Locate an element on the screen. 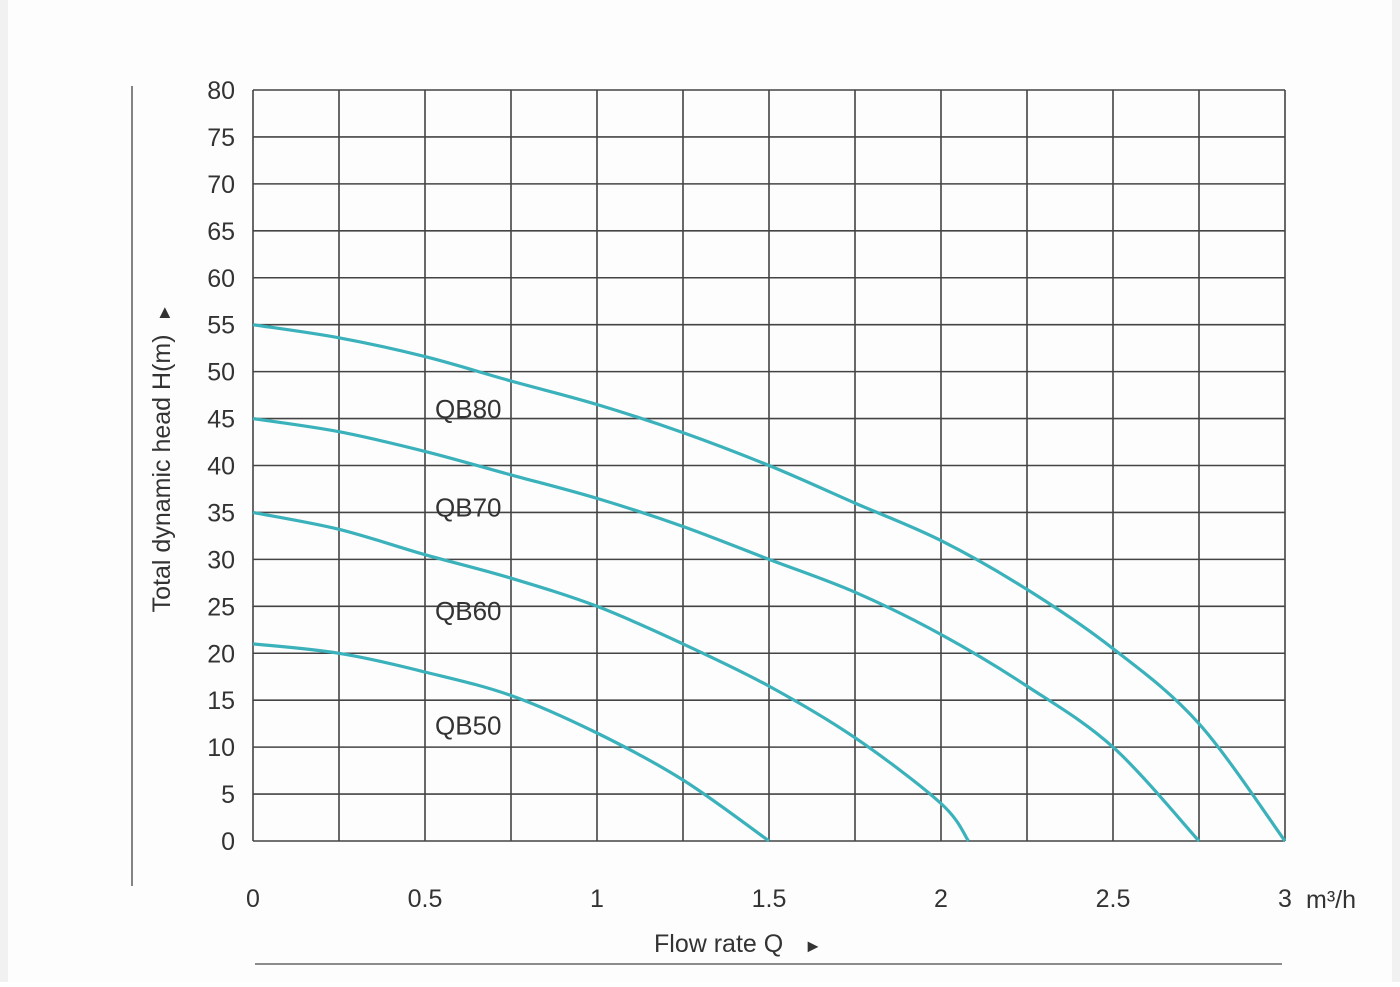 Image resolution: width=1400 pixels, height=987 pixels. y-tick-label: 45 is located at coordinates (221, 420).